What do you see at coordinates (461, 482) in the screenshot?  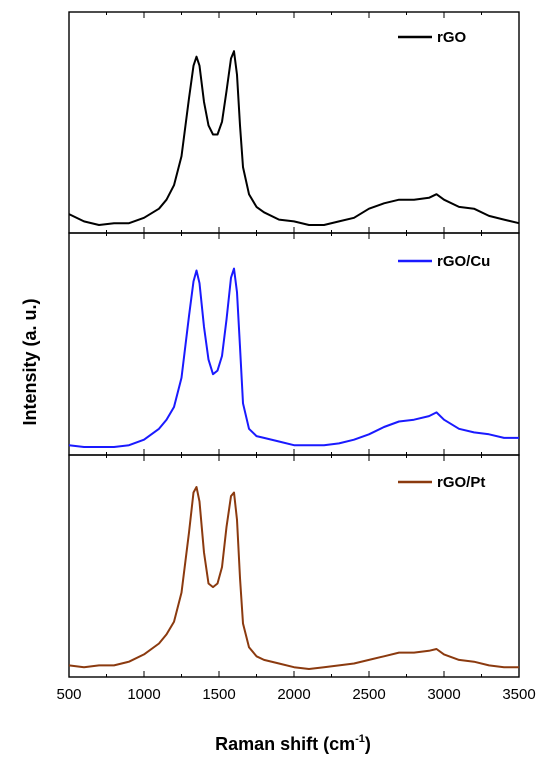 I see `legend-label: rGO/Pt` at bounding box center [461, 482].